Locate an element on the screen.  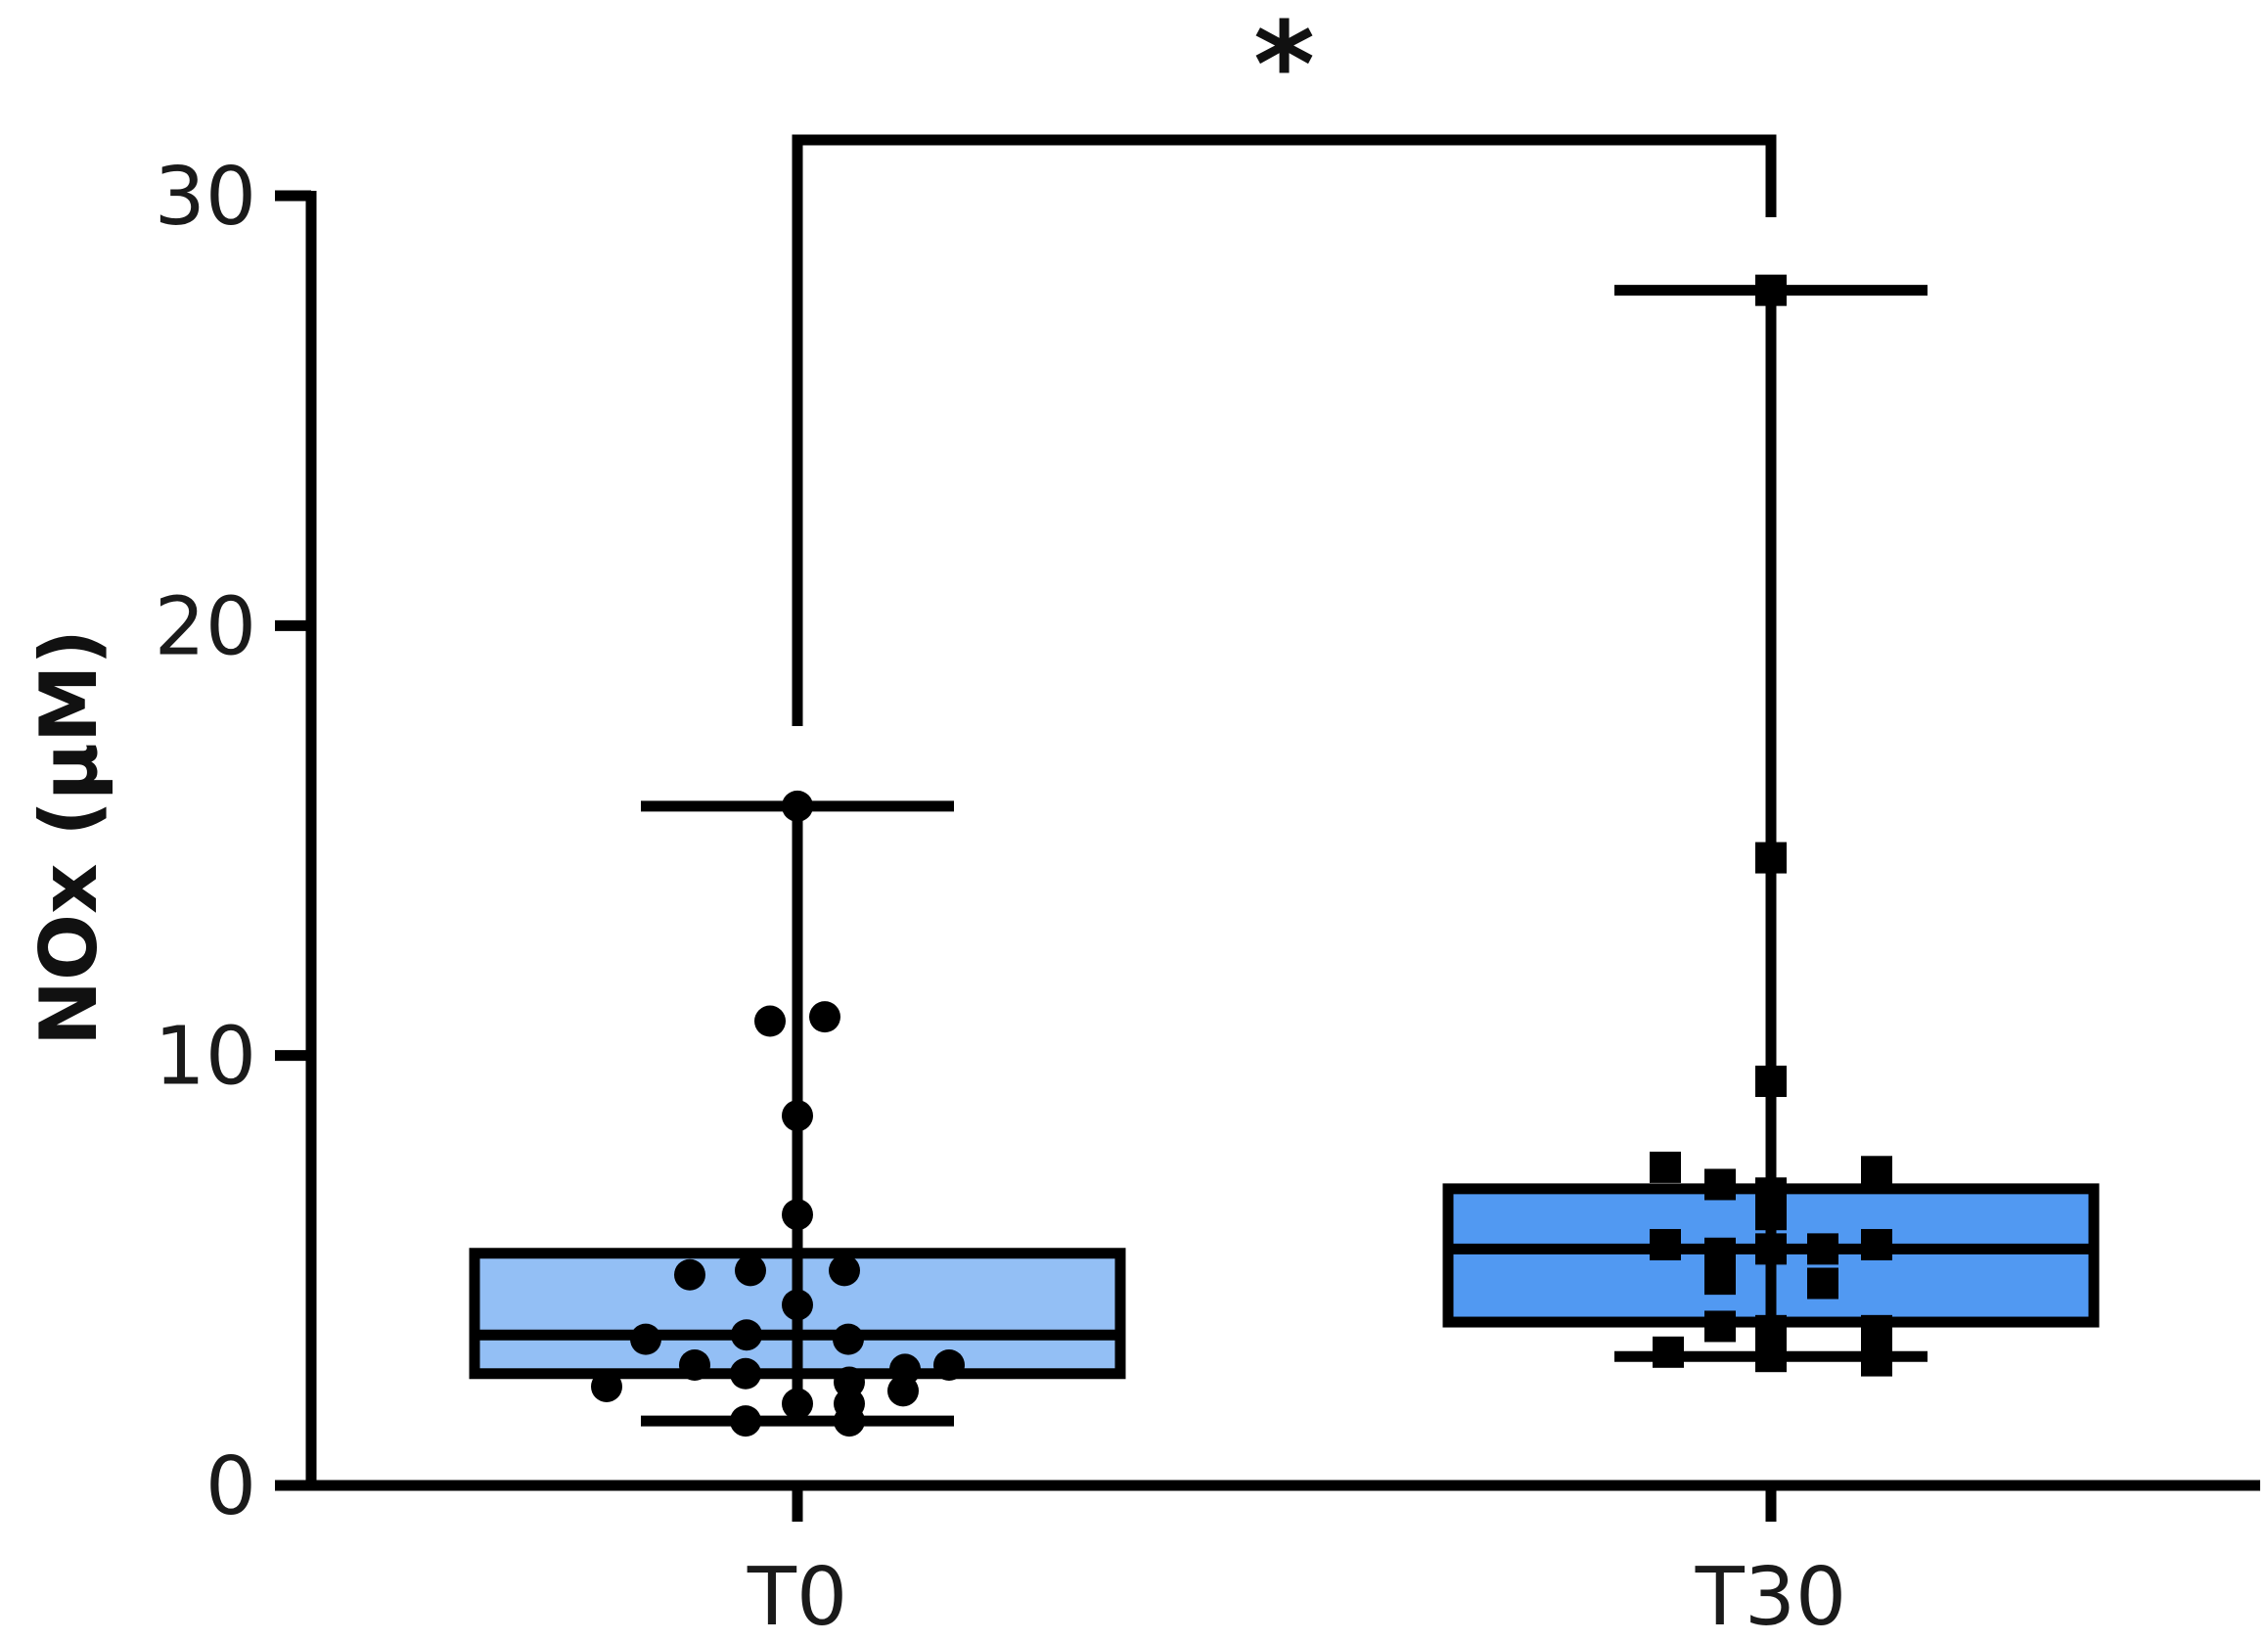
box-T0 is located at coordinates (797, 1114).